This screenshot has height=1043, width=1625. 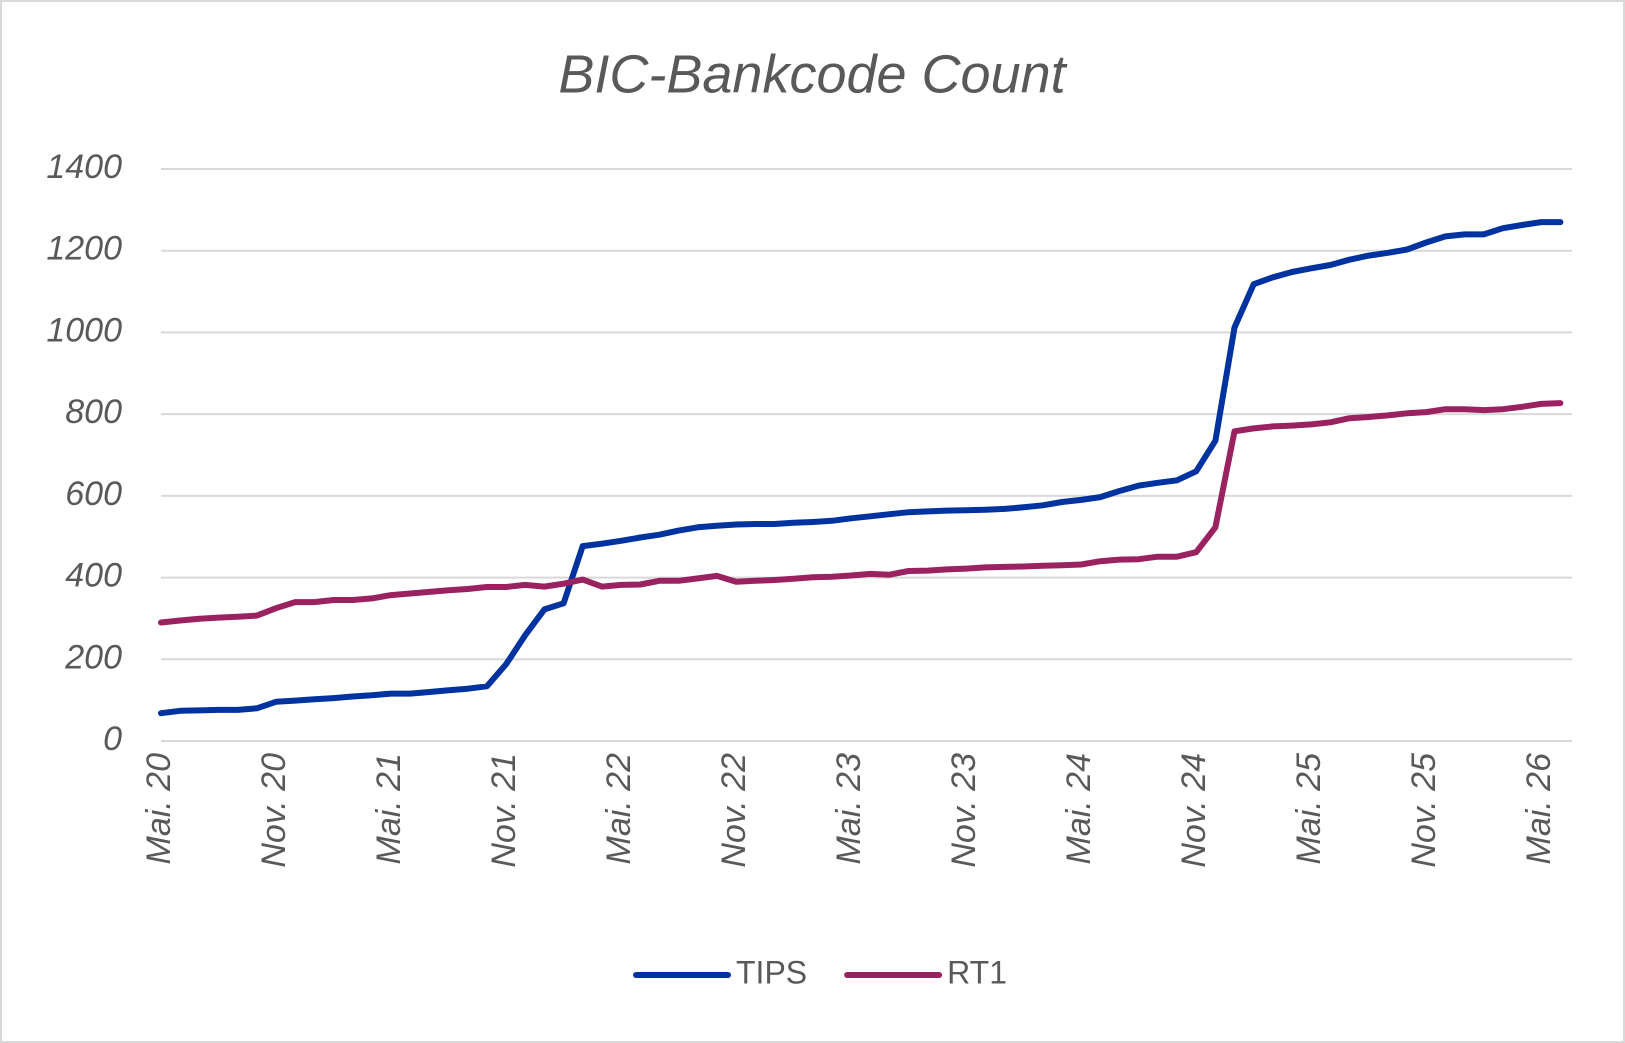 What do you see at coordinates (93, 494) in the screenshot?
I see `y-tick-label: 600` at bounding box center [93, 494].